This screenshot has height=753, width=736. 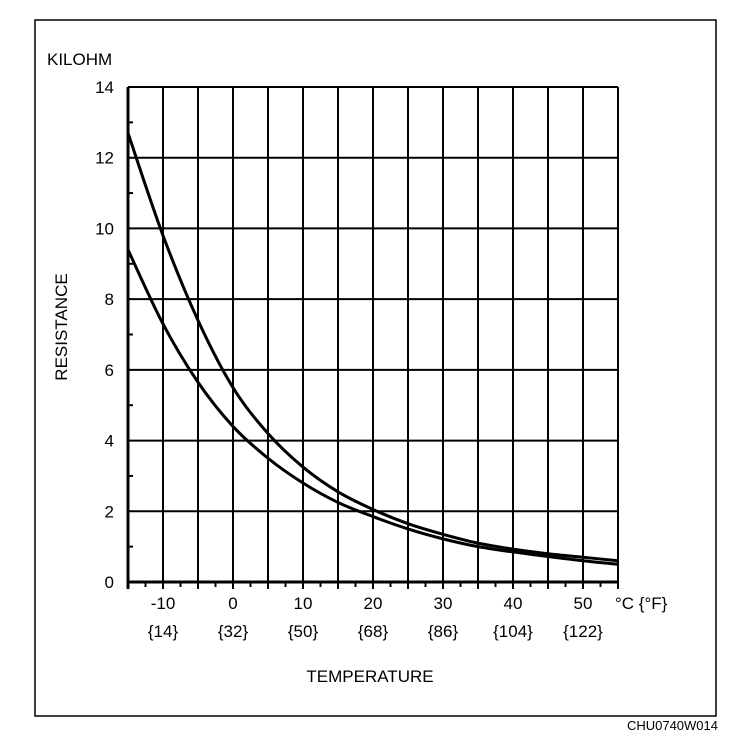 I want to click on y-tick-label: 6, so click(x=109, y=370).